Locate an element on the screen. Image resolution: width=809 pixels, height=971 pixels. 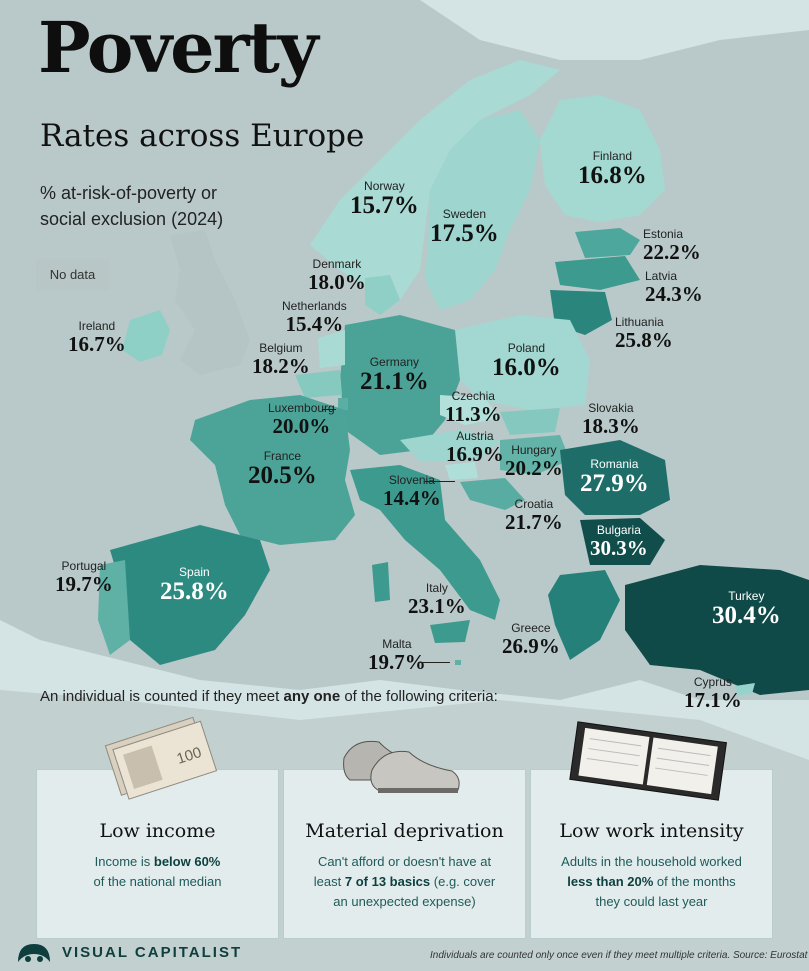
country-greece is located at coordinates (584, 615).